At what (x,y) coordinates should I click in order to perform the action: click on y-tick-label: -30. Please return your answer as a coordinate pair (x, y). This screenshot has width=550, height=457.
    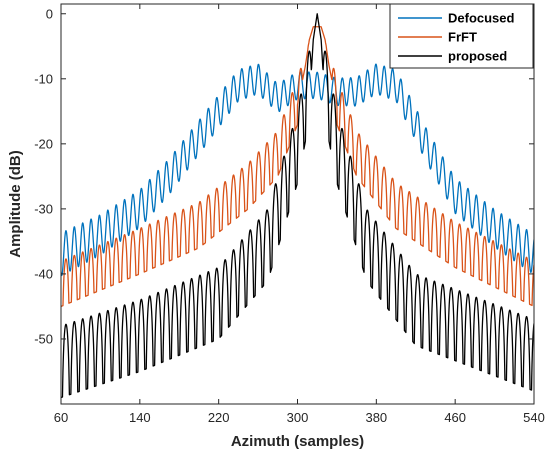
    Looking at the image, I should click on (43, 208).